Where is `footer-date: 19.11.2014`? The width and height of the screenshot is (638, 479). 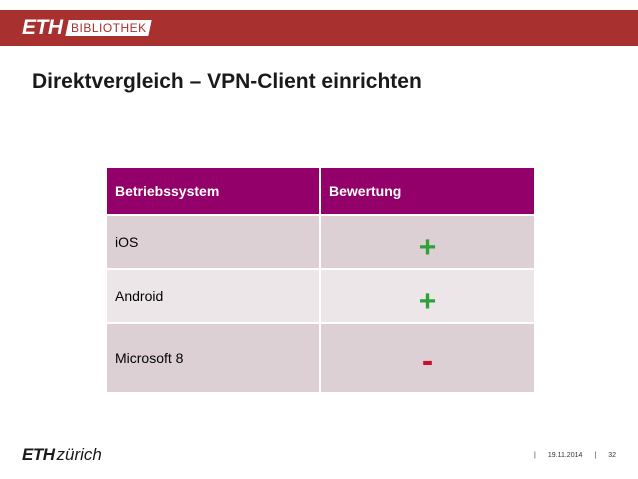
footer-date: 19.11.2014 is located at coordinates (565, 455).